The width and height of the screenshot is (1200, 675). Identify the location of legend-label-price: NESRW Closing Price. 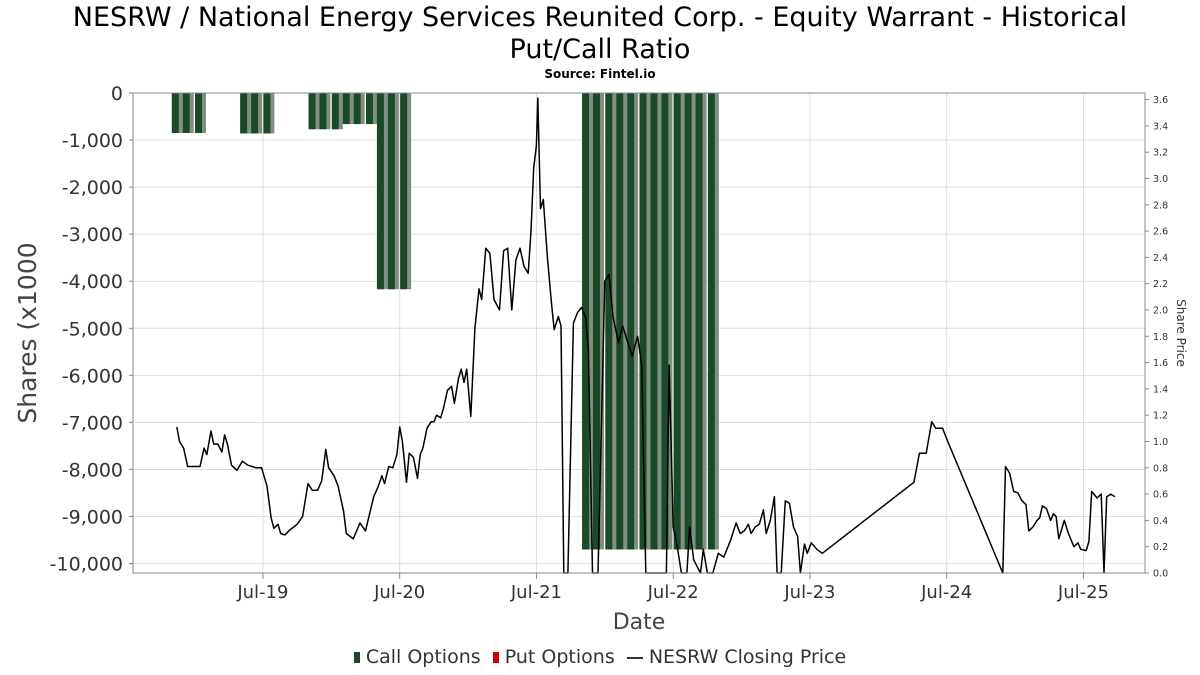
(747, 657).